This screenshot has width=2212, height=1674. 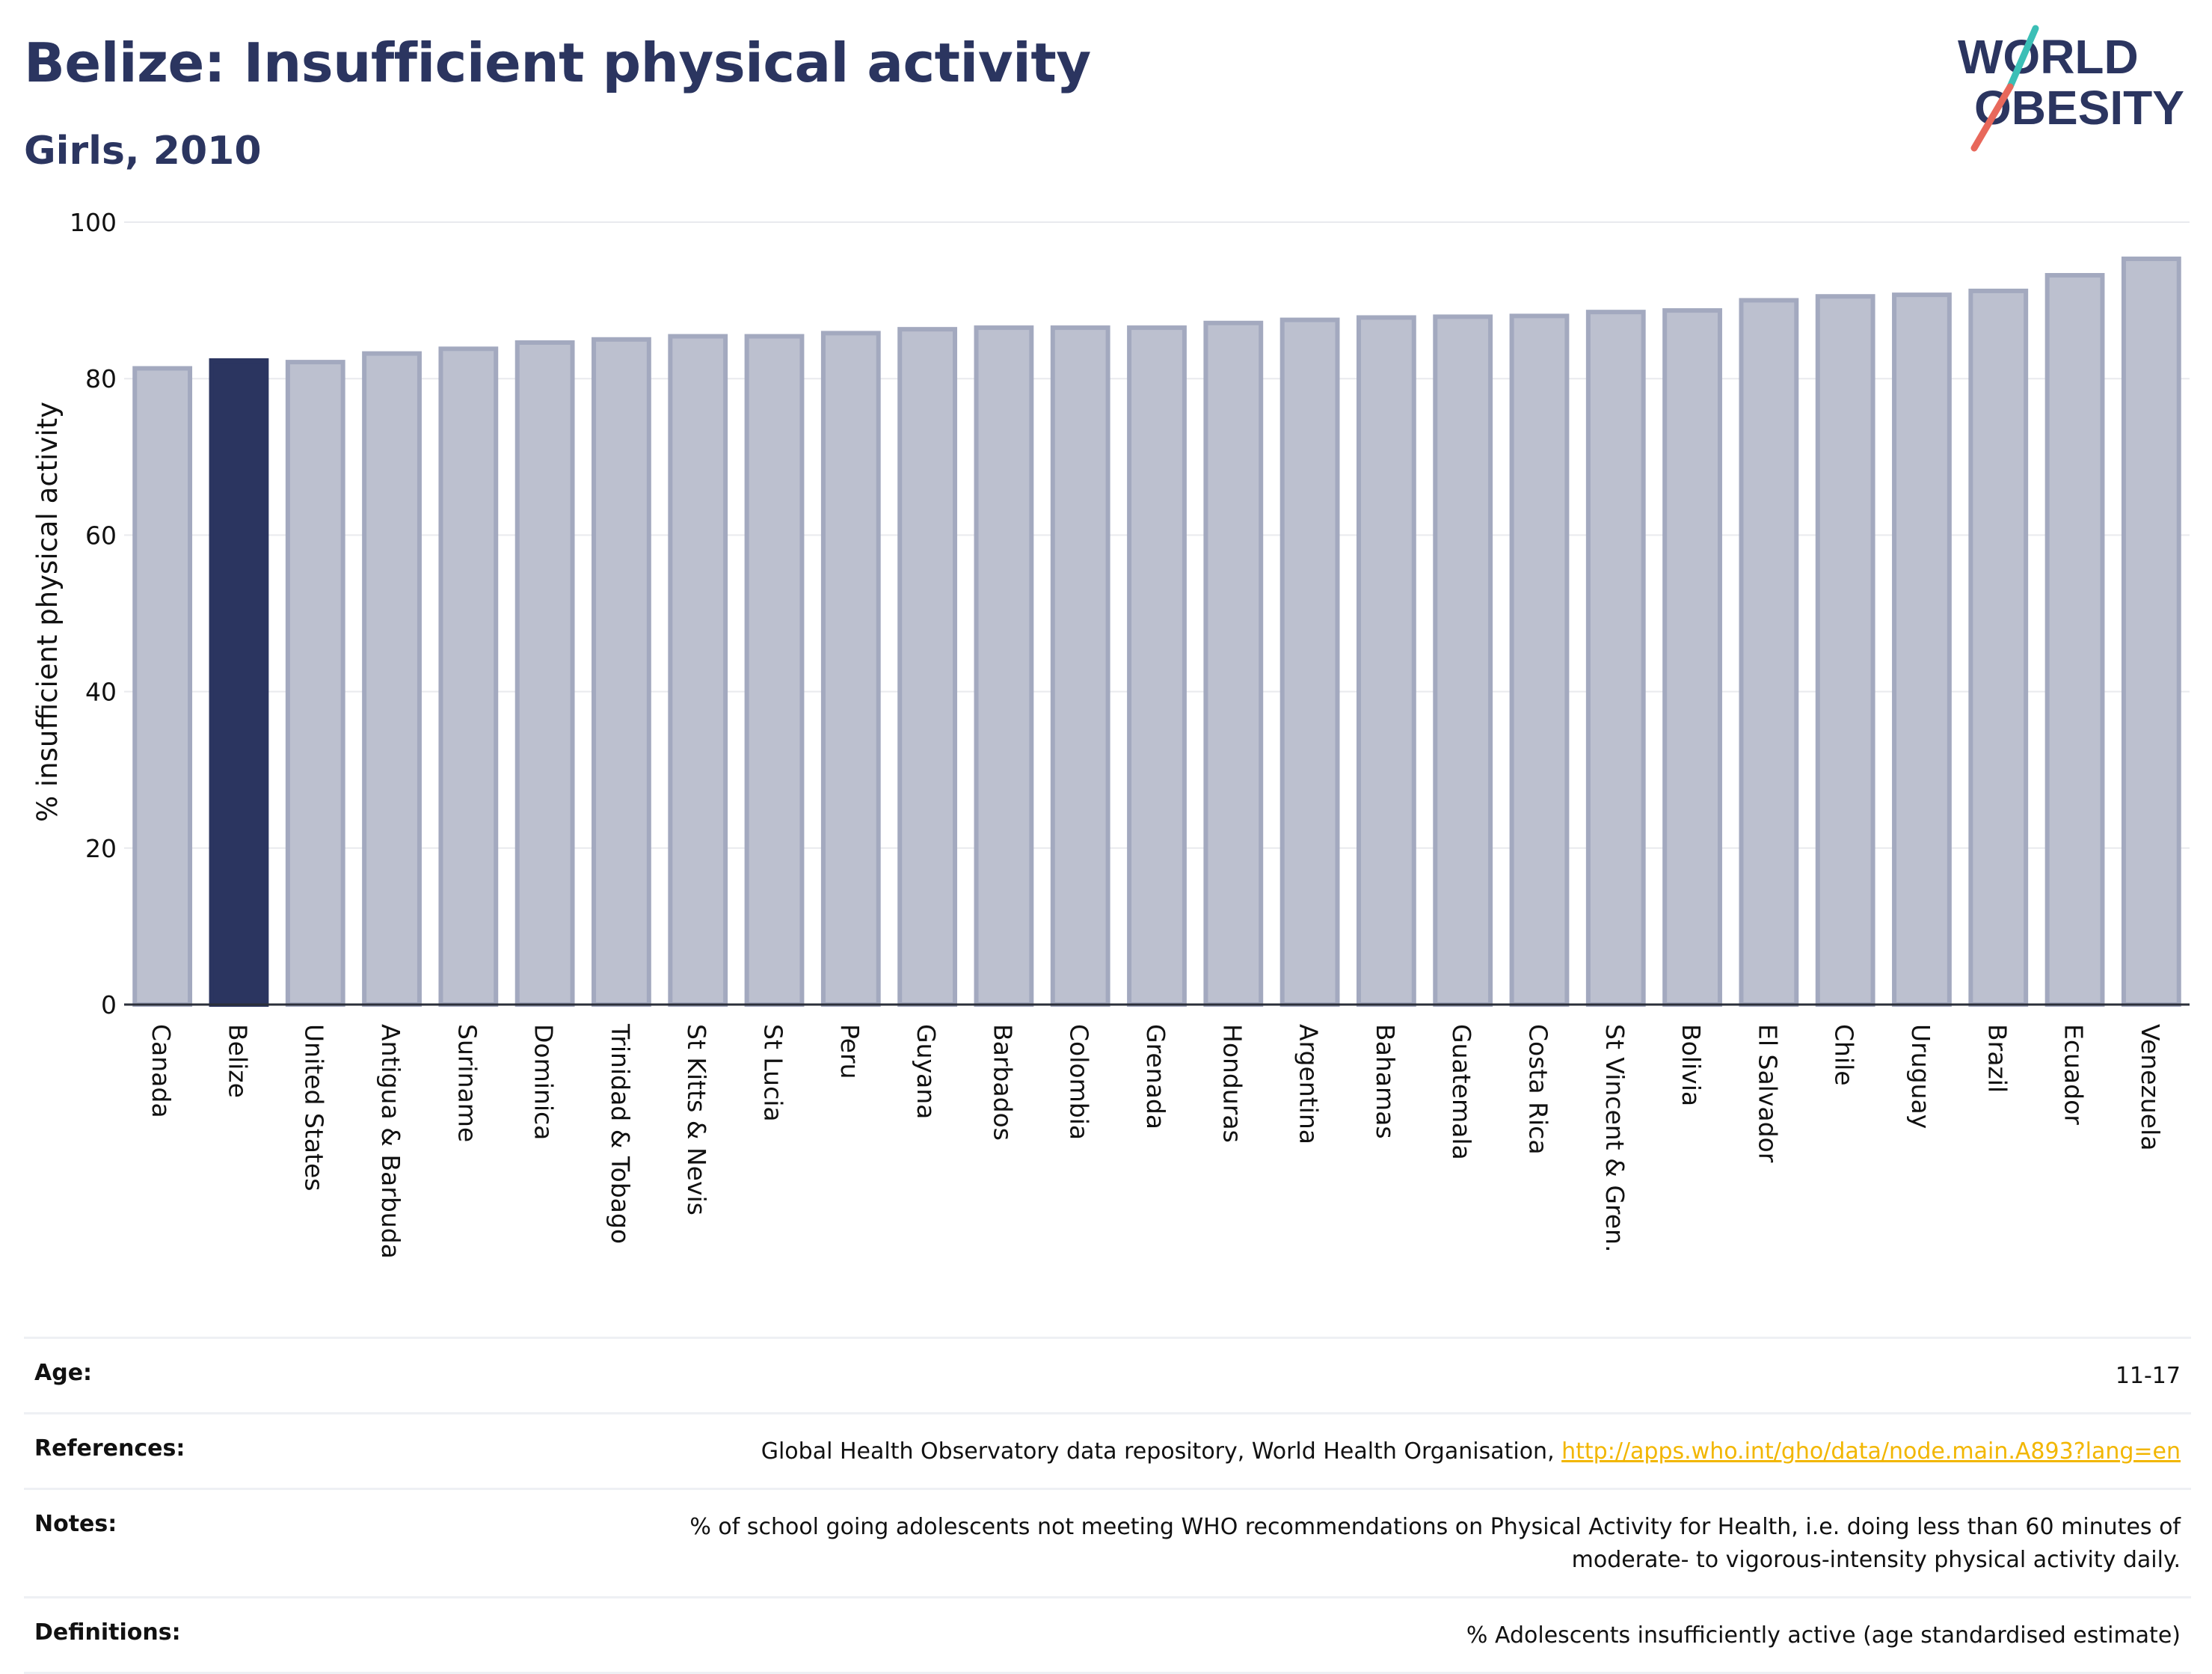 I want to click on x-tick-label: Chile, so click(x=1844, y=1055).